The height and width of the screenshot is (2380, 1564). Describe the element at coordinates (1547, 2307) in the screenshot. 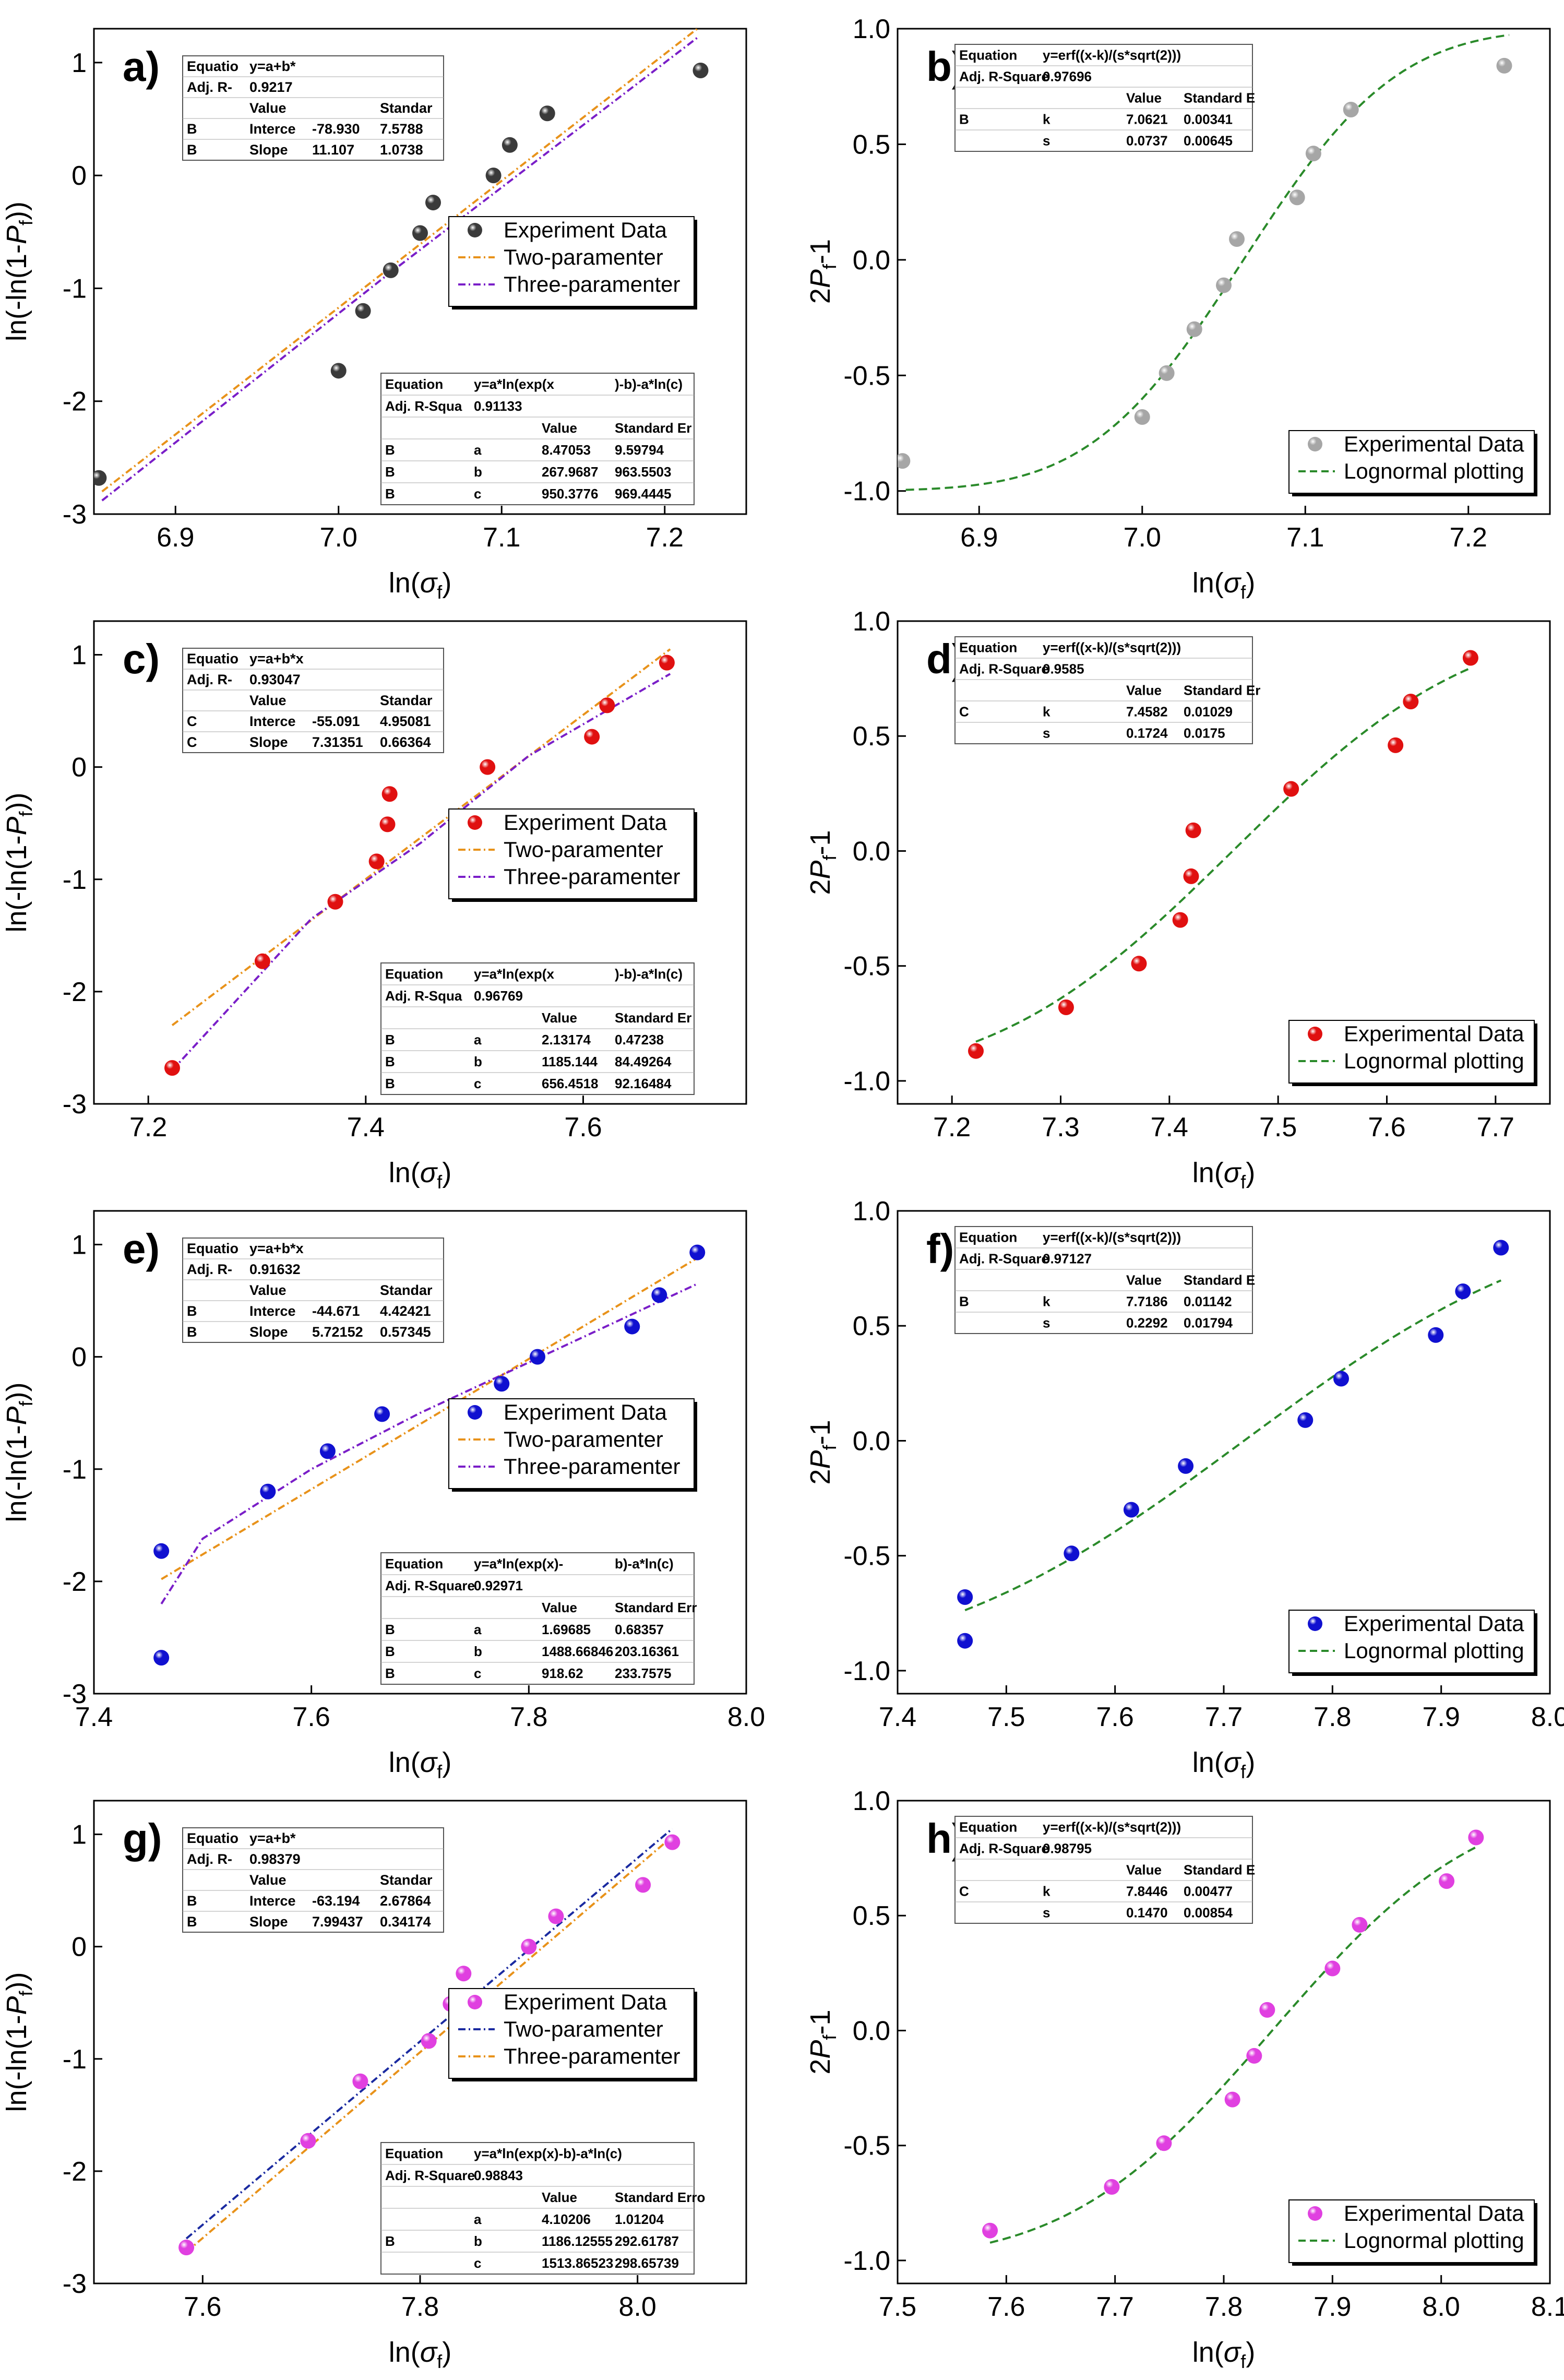

I see `x-tick-label: 8.1` at that location.